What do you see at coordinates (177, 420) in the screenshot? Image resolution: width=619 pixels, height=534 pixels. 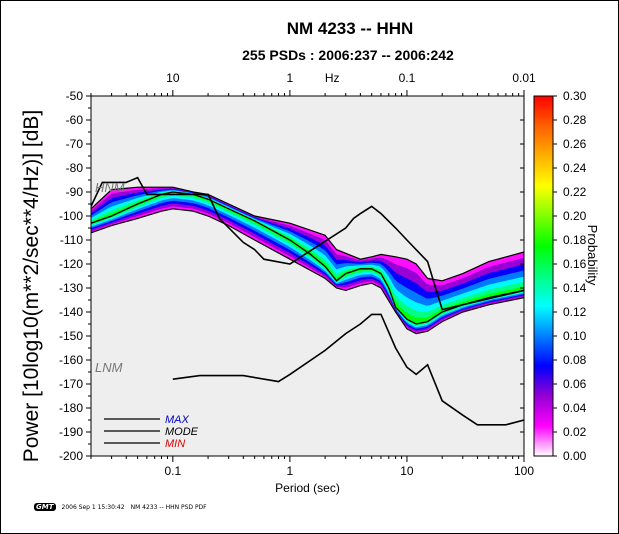 I see `legend-label-max: MAX` at bounding box center [177, 420].